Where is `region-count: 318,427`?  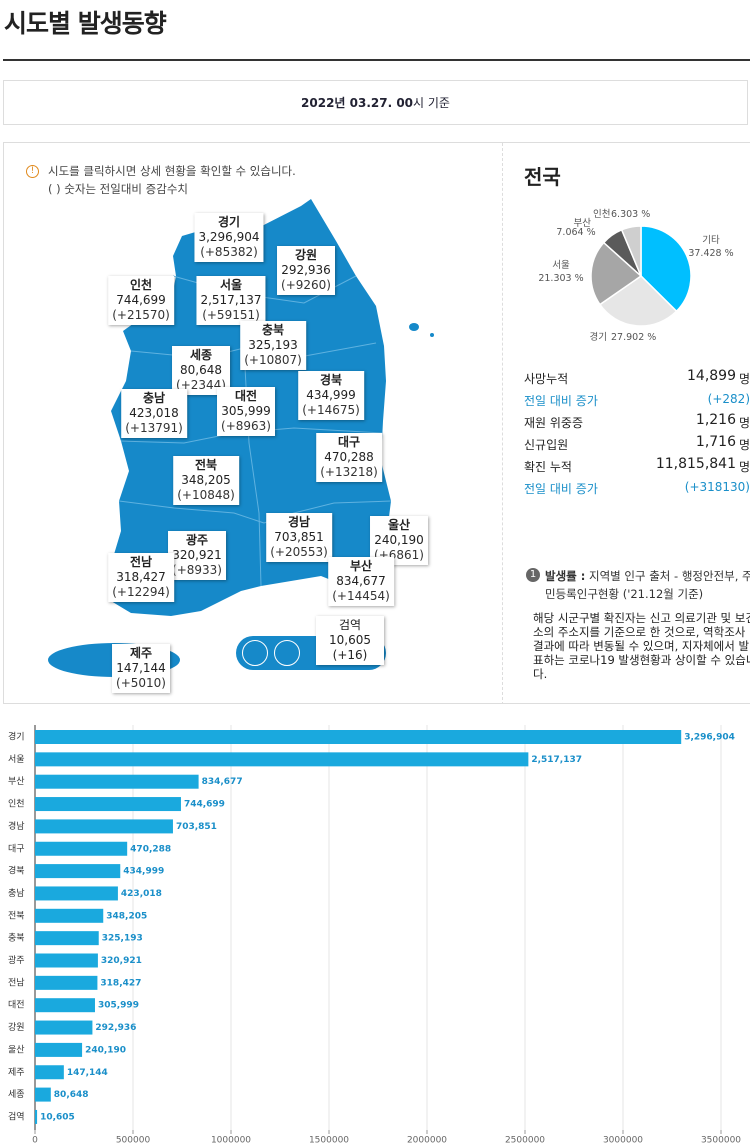
region-count: 318,427 is located at coordinates (141, 577).